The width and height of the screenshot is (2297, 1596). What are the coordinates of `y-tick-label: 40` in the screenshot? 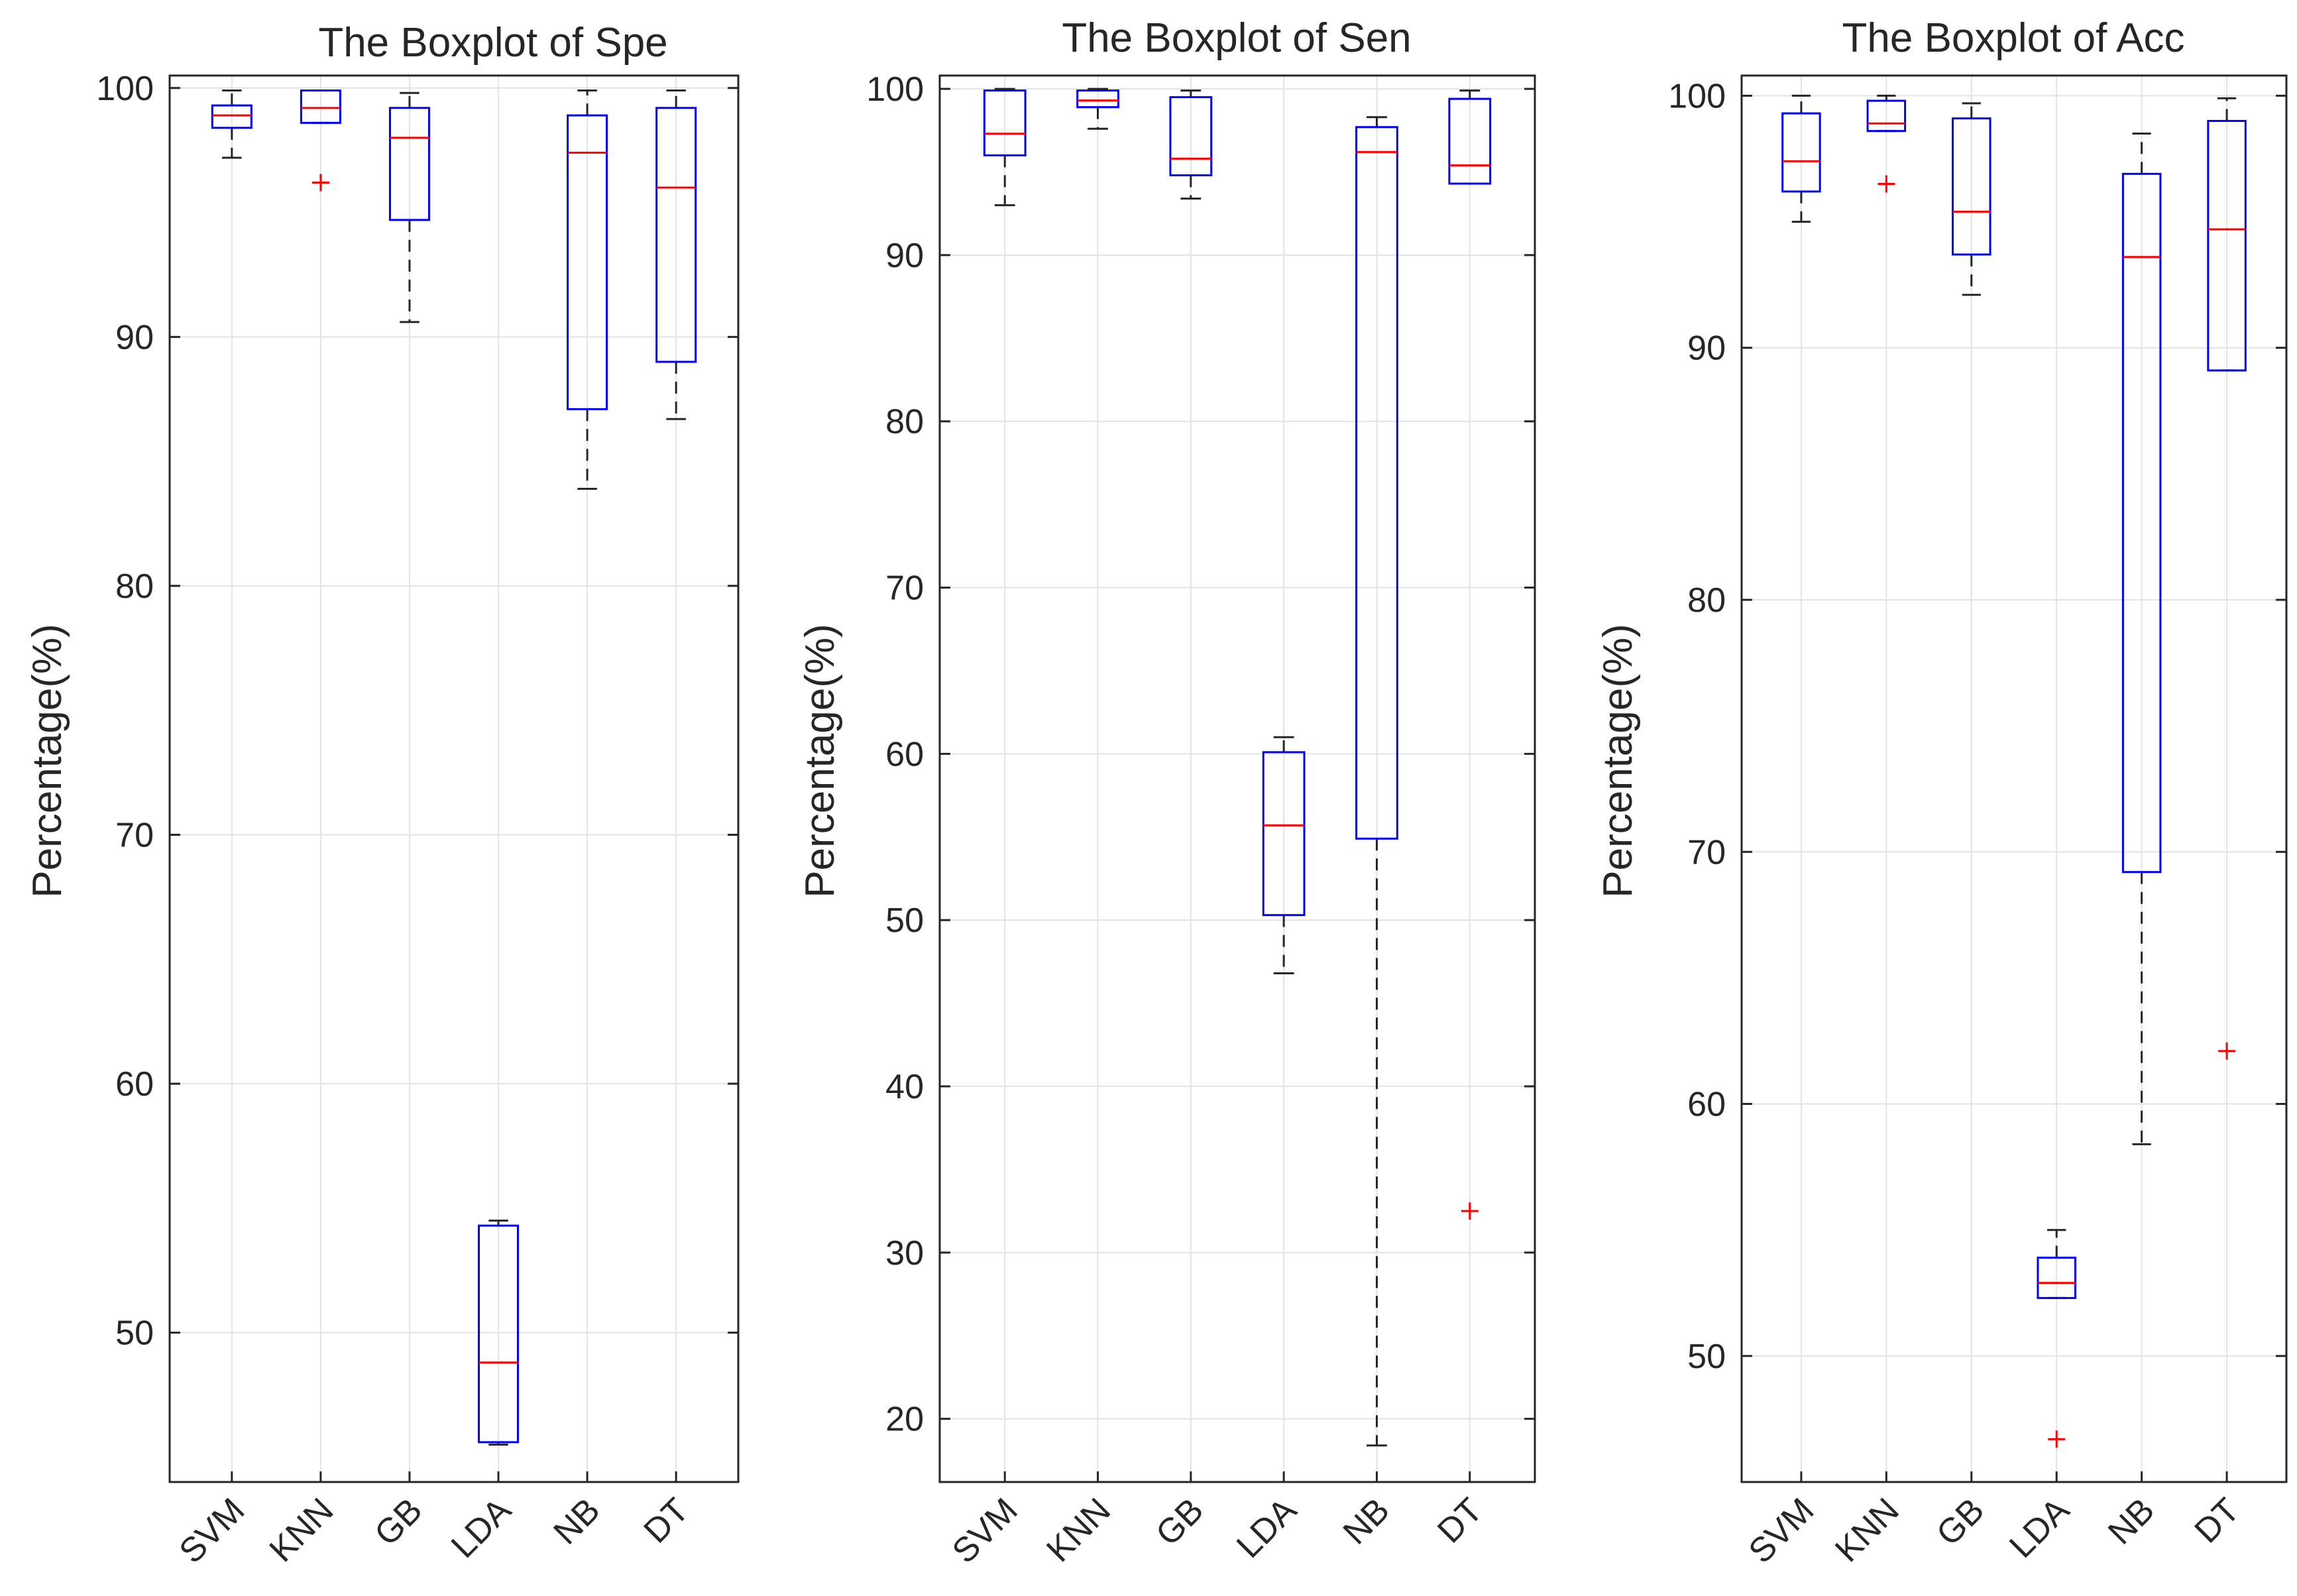 It's located at (904, 1087).